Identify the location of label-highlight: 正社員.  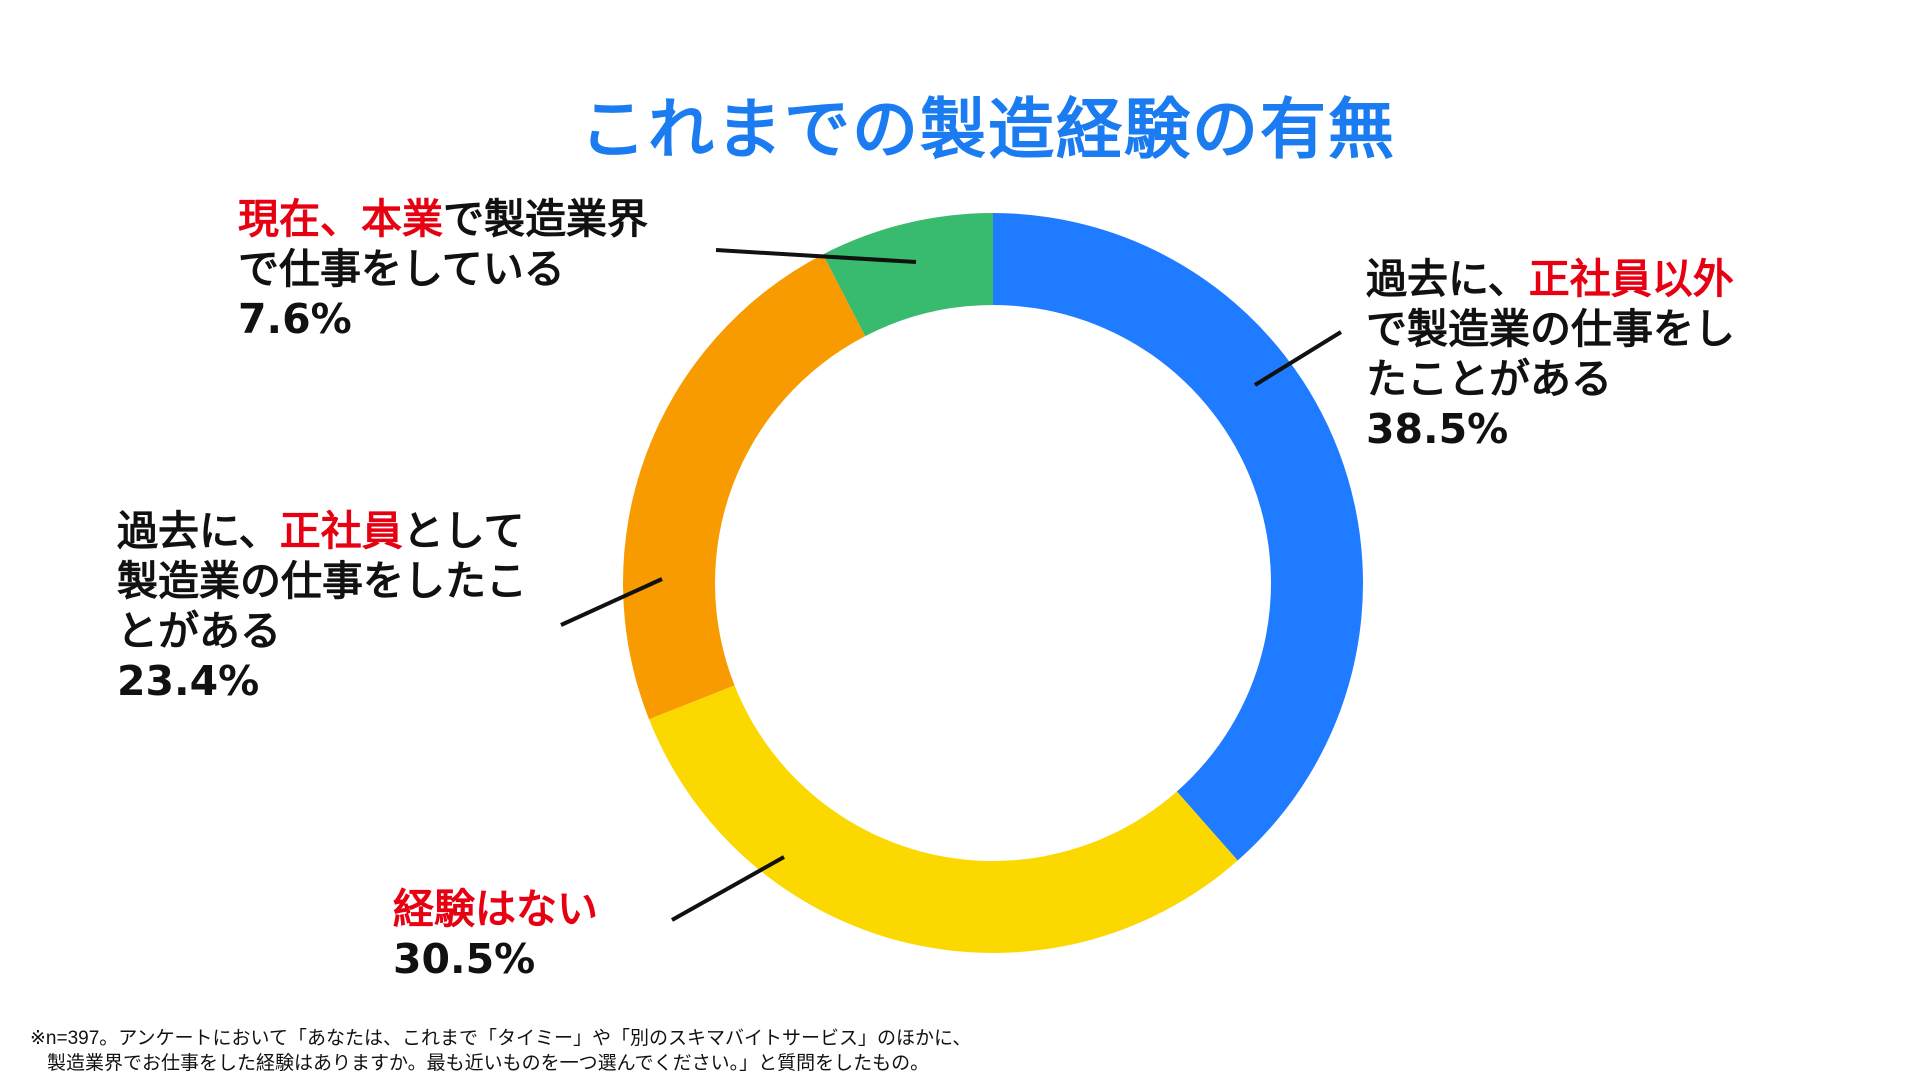
(341, 531).